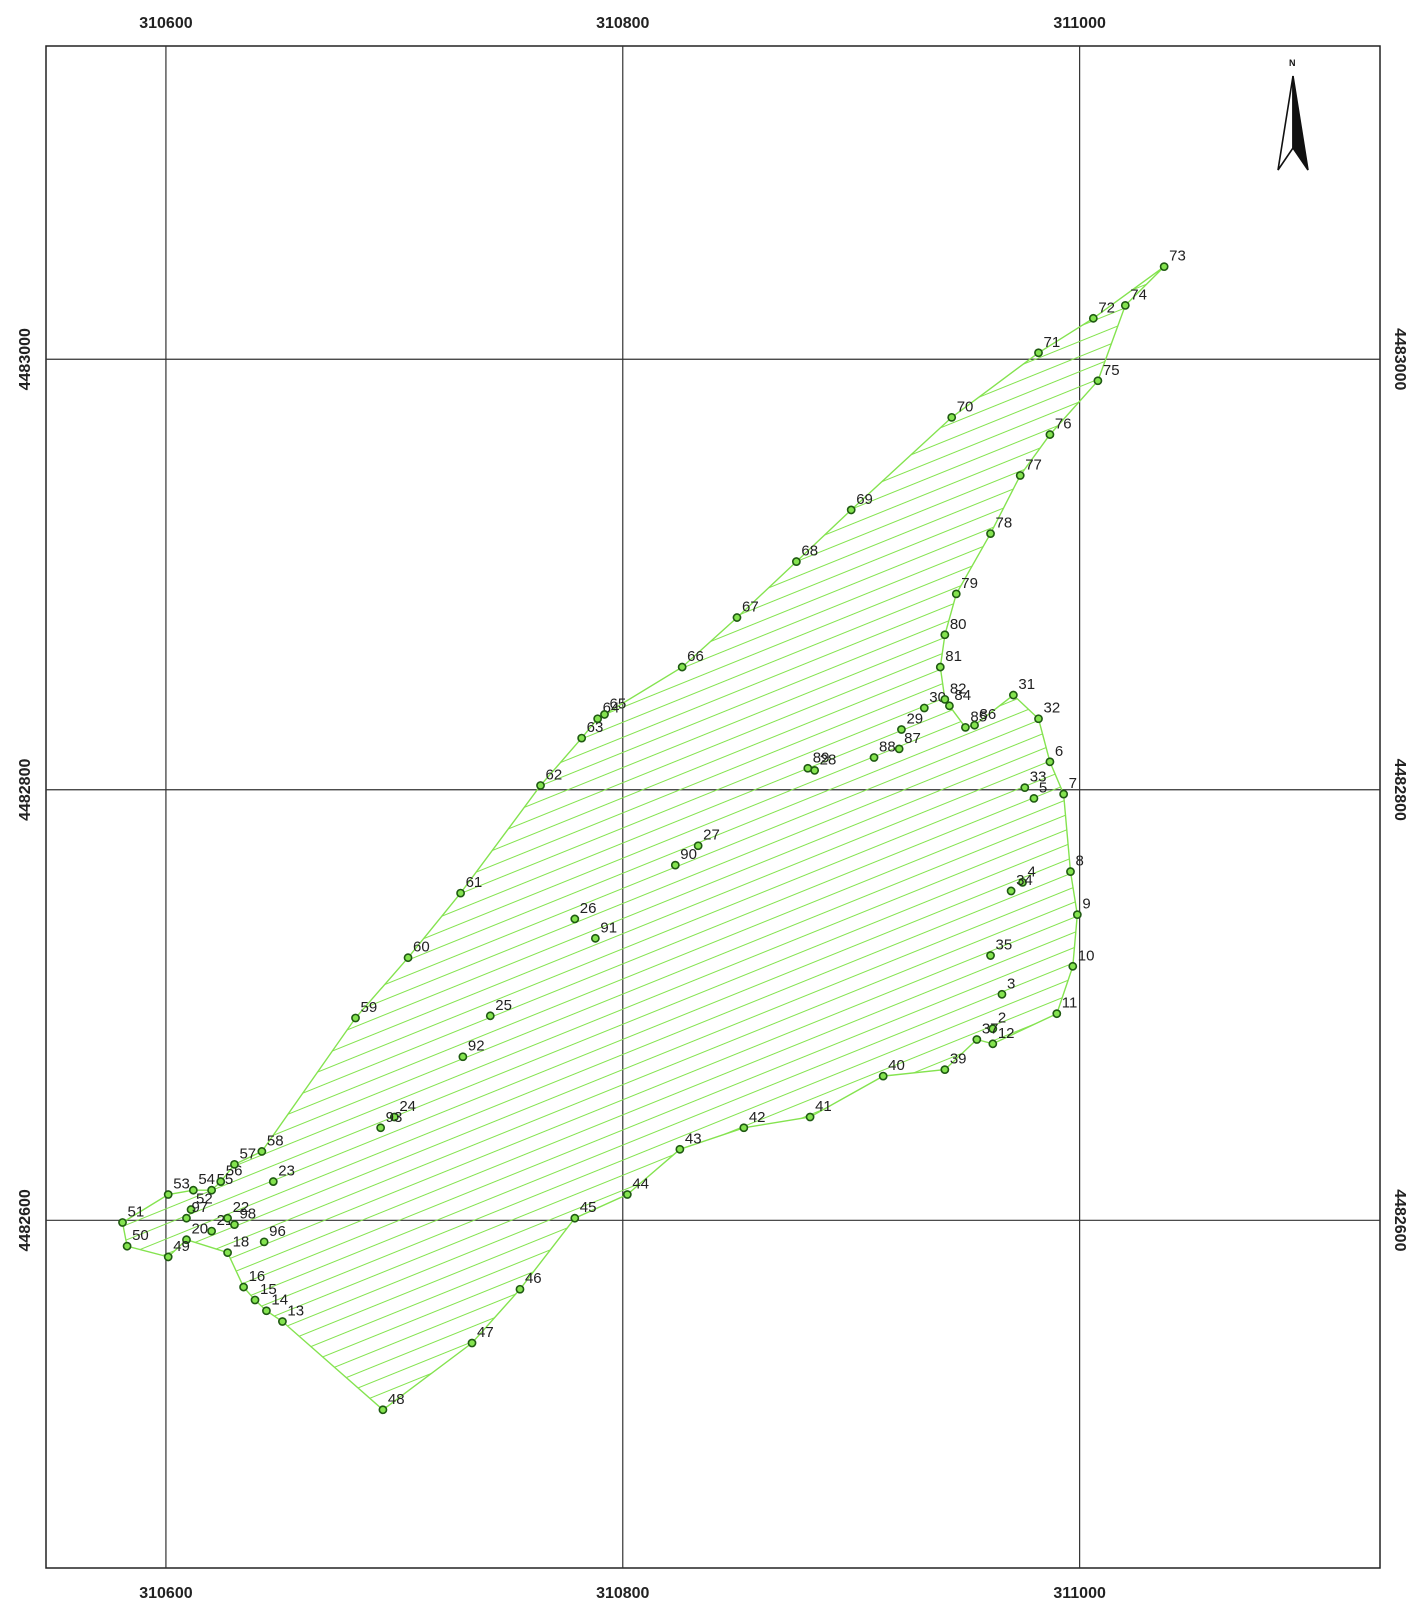 This screenshot has height=1605, width=1425. What do you see at coordinates (1285, 123) in the screenshot?
I see `north-arrow-left-half` at bounding box center [1285, 123].